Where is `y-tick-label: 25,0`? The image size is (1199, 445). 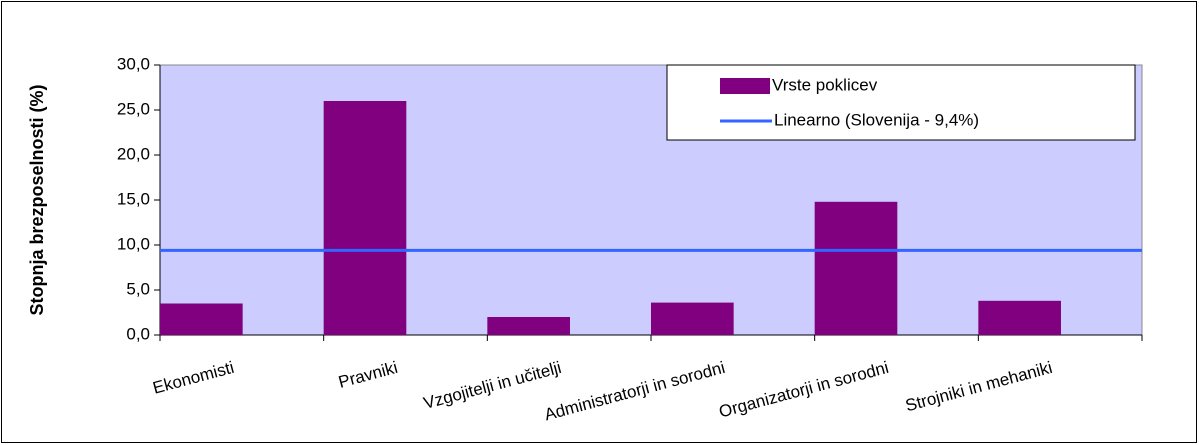 y-tick-label: 25,0 is located at coordinates (133, 108).